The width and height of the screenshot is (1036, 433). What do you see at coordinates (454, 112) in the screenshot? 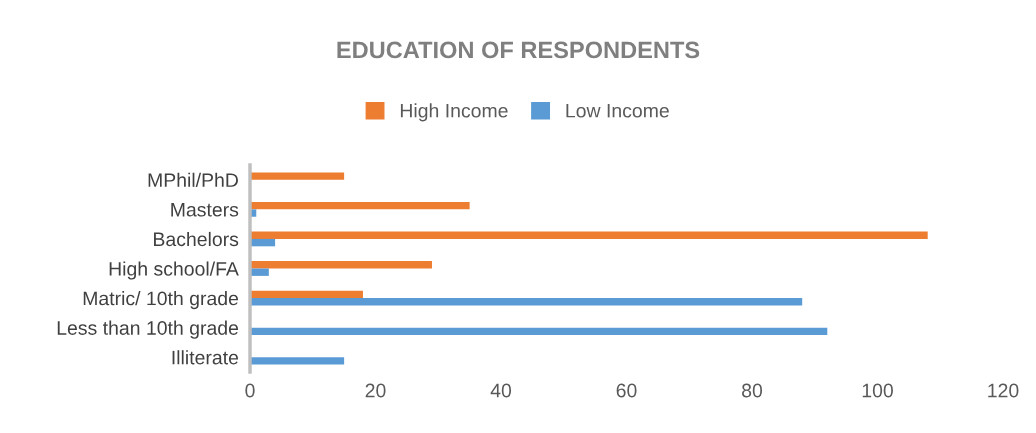
I see `legend-label: High Income` at bounding box center [454, 112].